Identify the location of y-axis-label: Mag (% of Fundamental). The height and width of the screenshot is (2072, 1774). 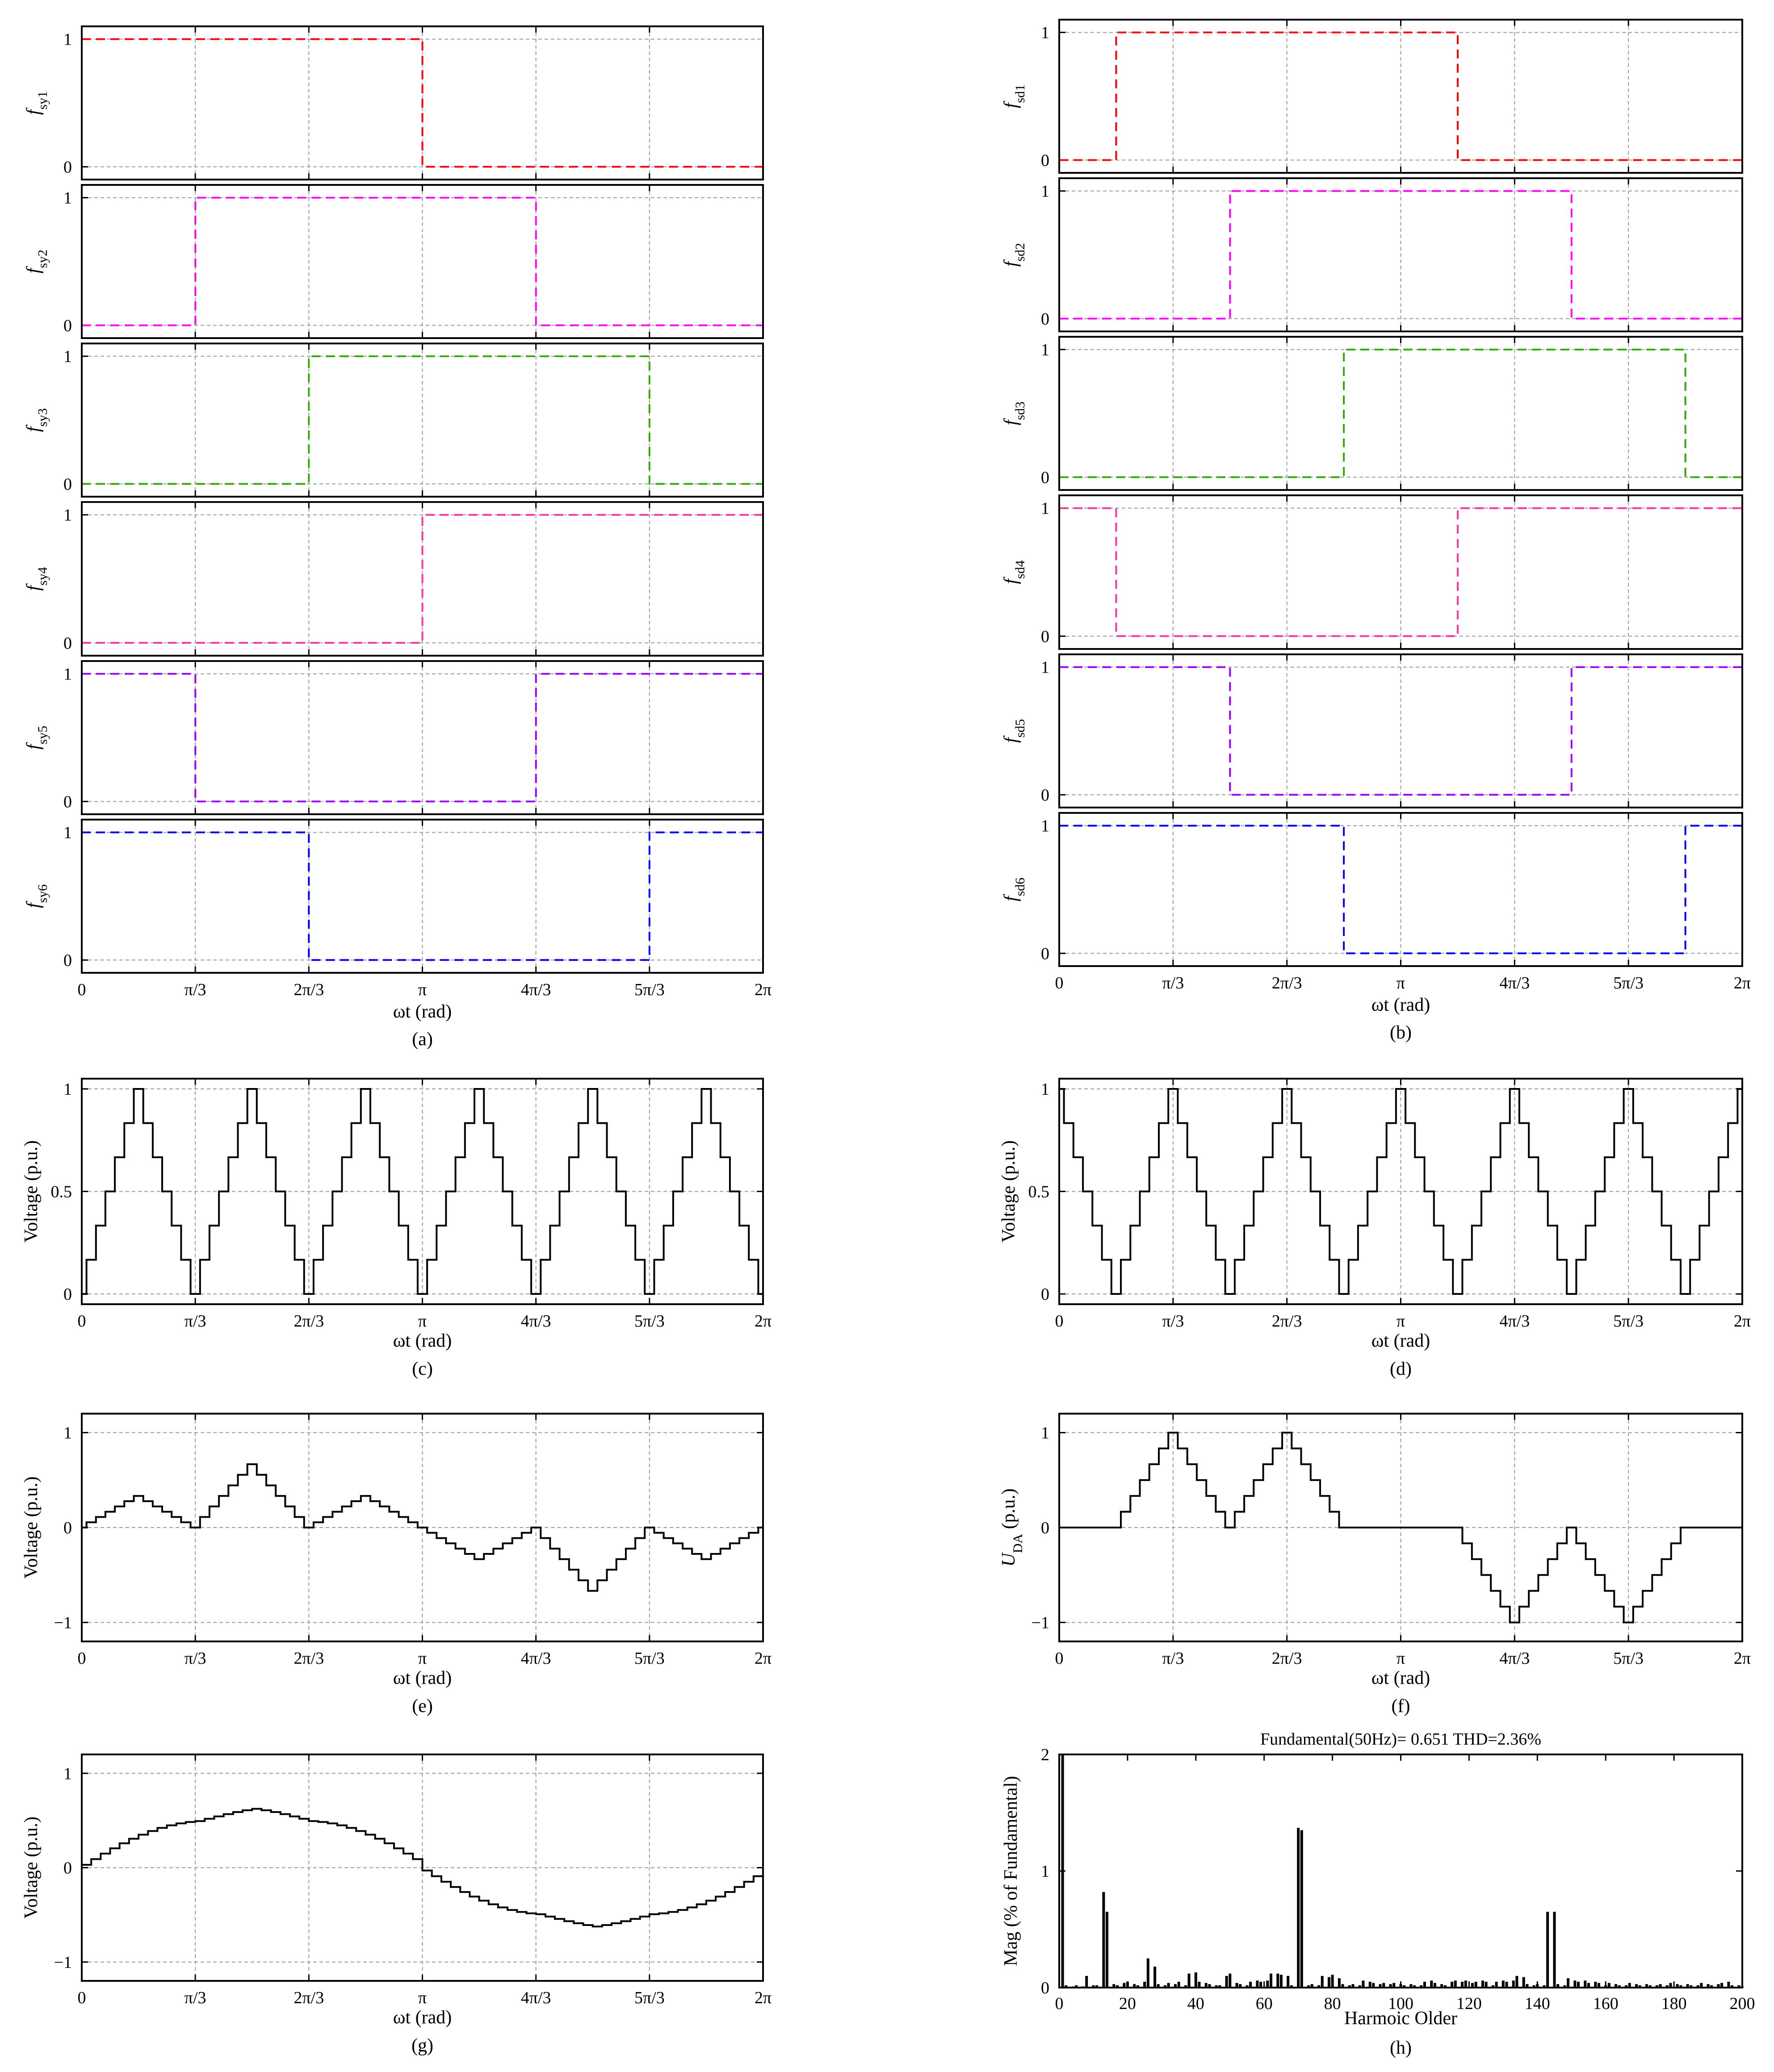
(1011, 1871).